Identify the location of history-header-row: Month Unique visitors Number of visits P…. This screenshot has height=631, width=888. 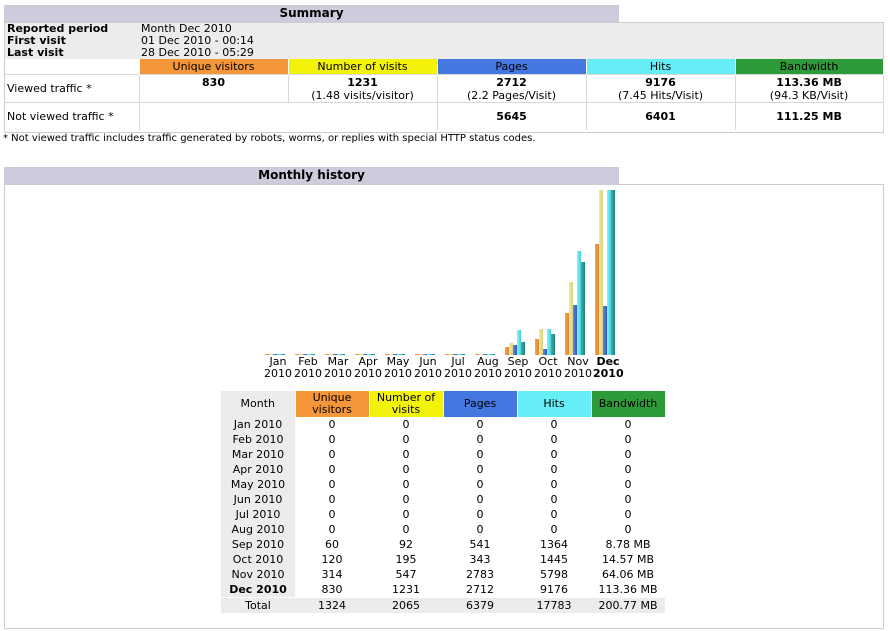
(443, 404).